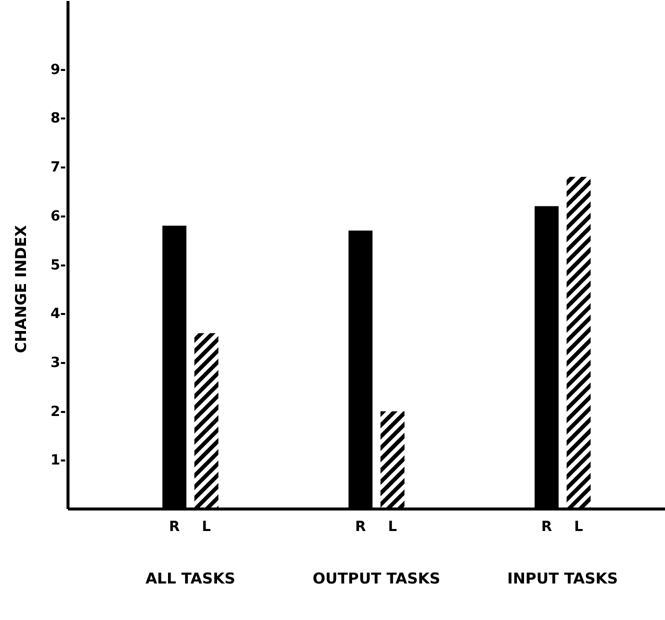  I want to click on y-tick-label: 3-, so click(58, 362).